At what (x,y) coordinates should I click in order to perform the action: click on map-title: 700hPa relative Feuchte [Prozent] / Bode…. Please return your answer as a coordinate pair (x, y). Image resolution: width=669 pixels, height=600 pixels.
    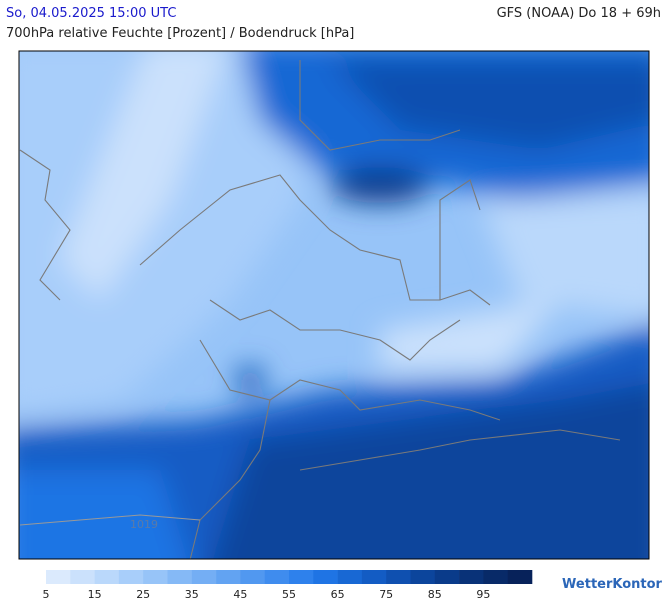
    Looking at the image, I should click on (180, 33).